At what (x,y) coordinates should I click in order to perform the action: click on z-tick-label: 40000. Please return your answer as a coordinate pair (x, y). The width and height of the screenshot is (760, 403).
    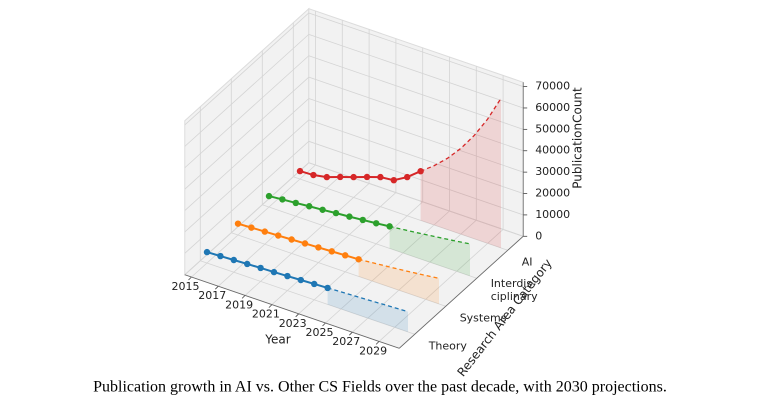
    Looking at the image, I should click on (552, 150).